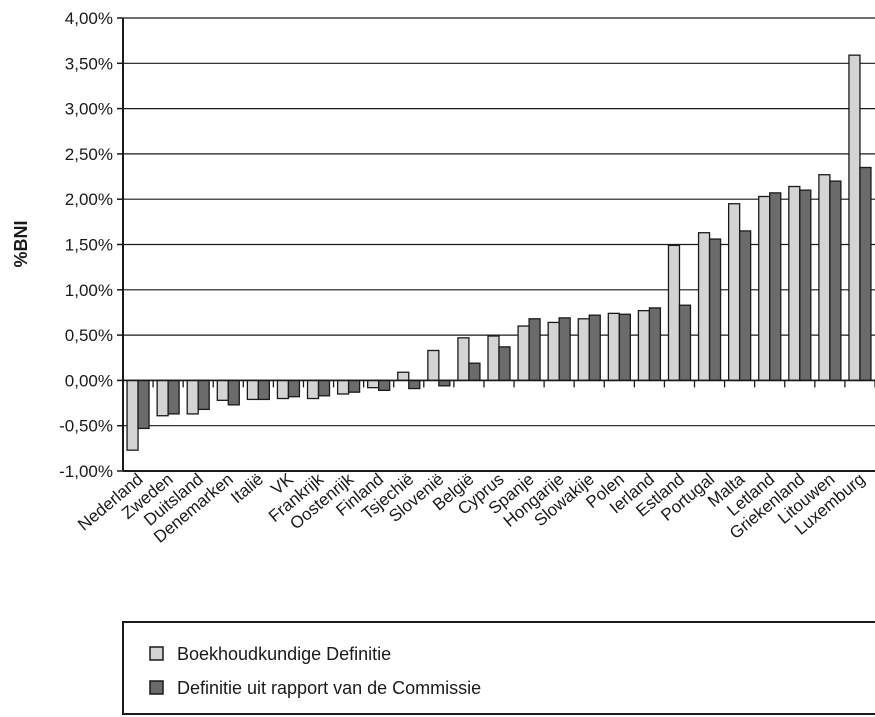  Describe the element at coordinates (564, 349) in the screenshot. I see `bar-commissie-hongarije` at that location.